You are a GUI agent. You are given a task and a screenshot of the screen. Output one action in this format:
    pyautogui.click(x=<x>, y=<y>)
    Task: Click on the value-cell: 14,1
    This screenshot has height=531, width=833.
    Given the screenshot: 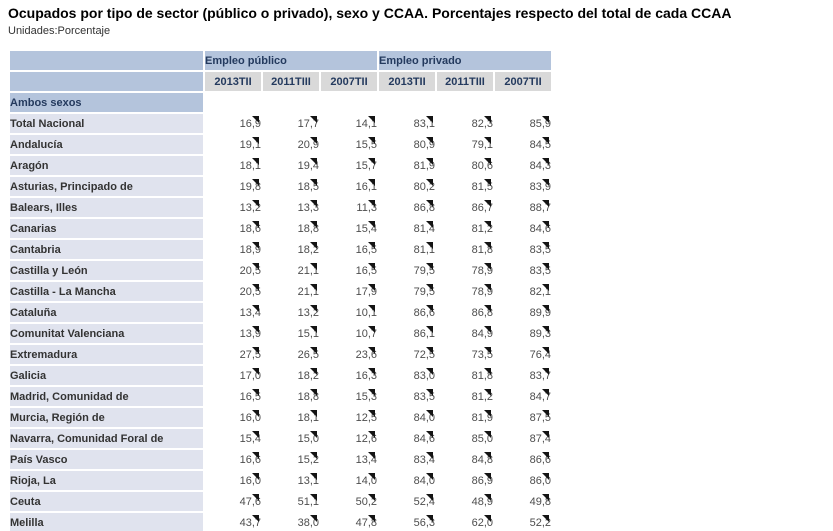 What is the action you would take?
    pyautogui.click(x=349, y=123)
    